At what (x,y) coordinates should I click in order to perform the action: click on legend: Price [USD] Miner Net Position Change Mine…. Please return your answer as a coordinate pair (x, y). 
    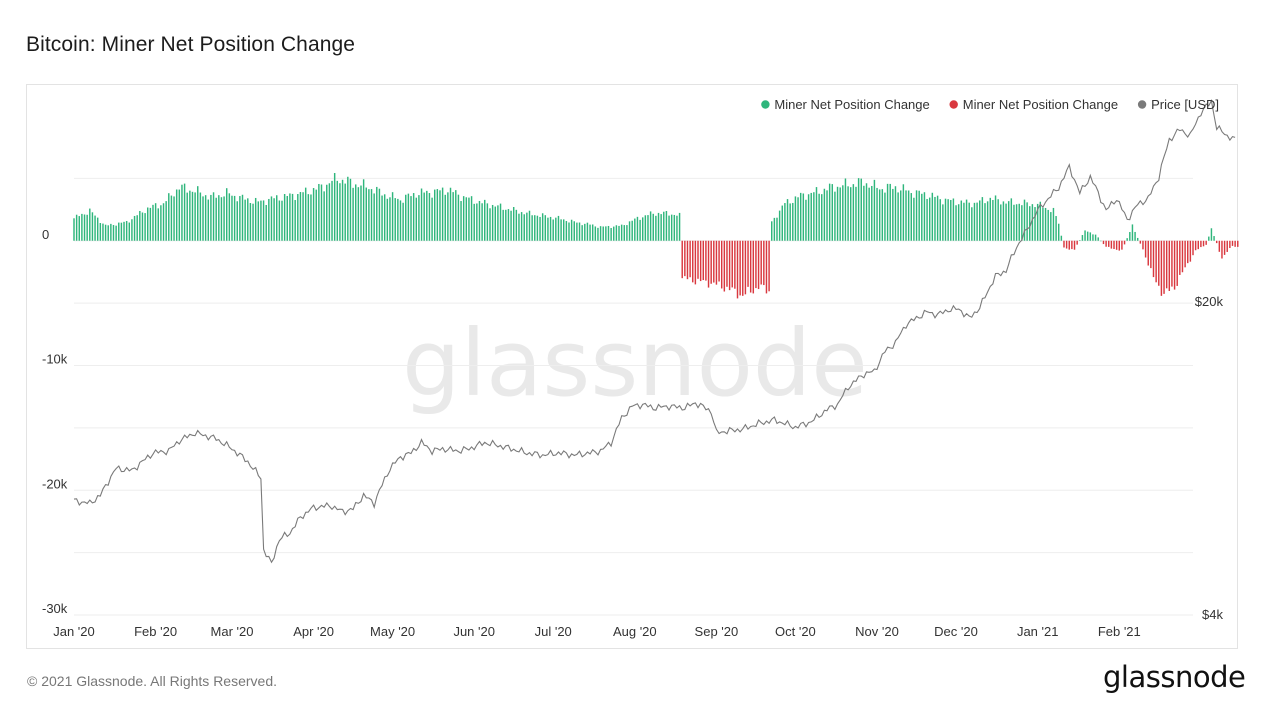
    Looking at the image, I should click on (990, 104).